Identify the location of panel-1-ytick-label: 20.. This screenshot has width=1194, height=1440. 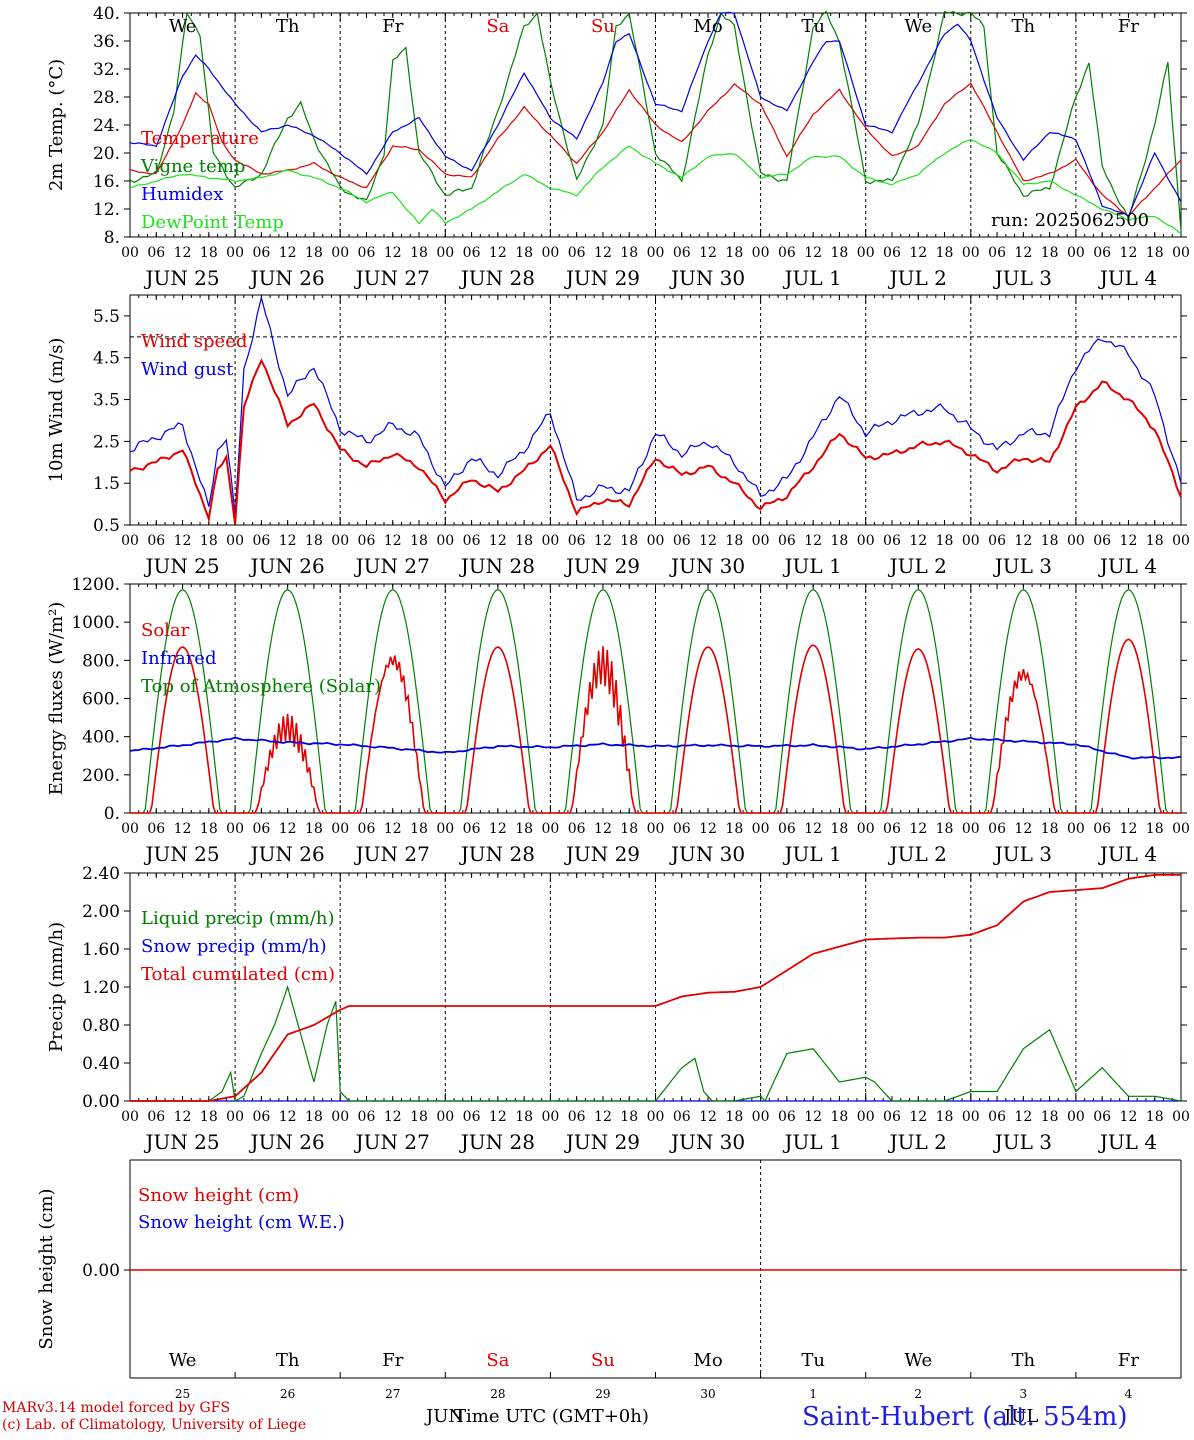
(106, 154).